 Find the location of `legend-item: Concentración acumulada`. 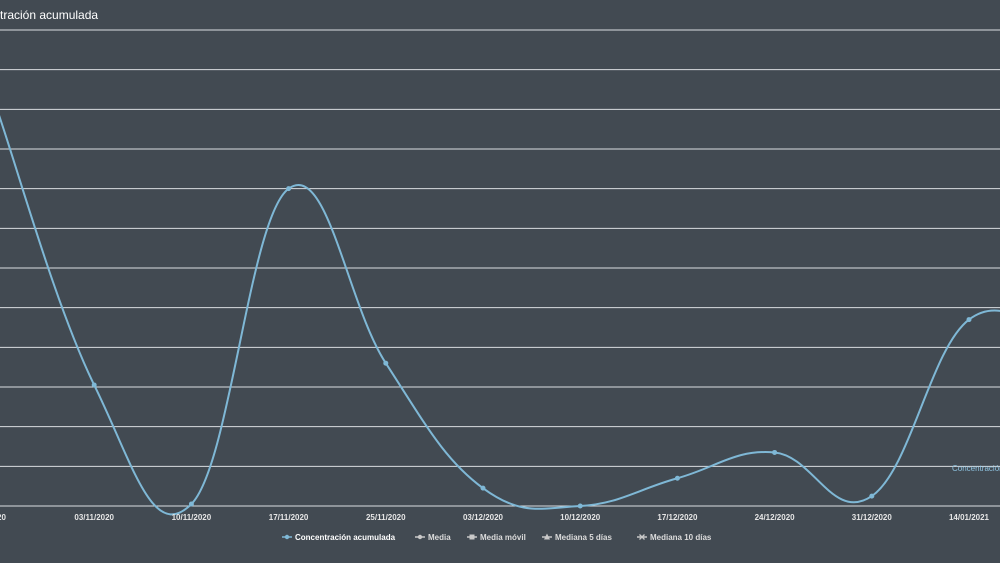

legend-item: Concentración acumulada is located at coordinates (339, 537).